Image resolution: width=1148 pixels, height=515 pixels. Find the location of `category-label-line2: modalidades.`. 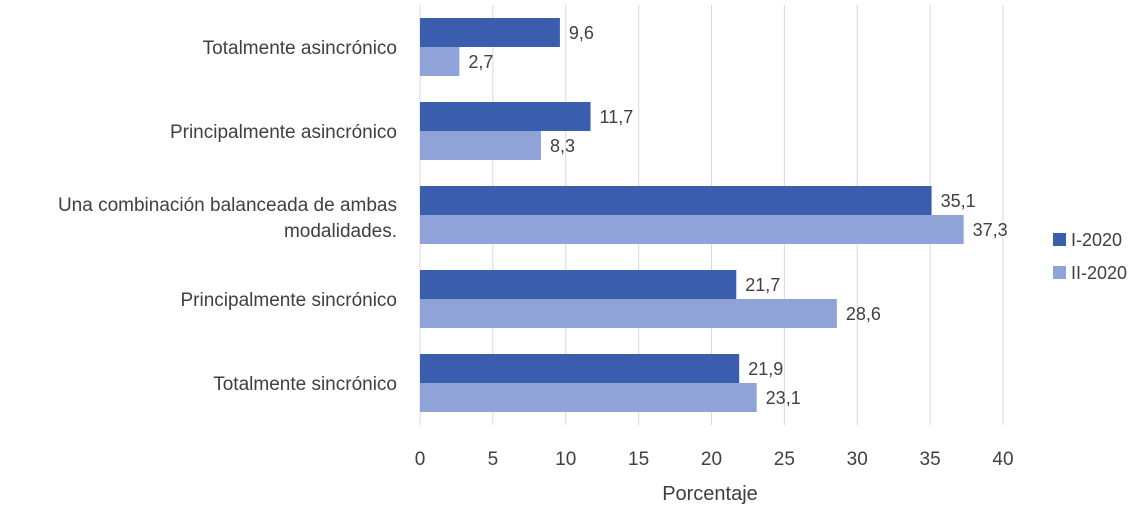

category-label-line2: modalidades. is located at coordinates (340, 231).